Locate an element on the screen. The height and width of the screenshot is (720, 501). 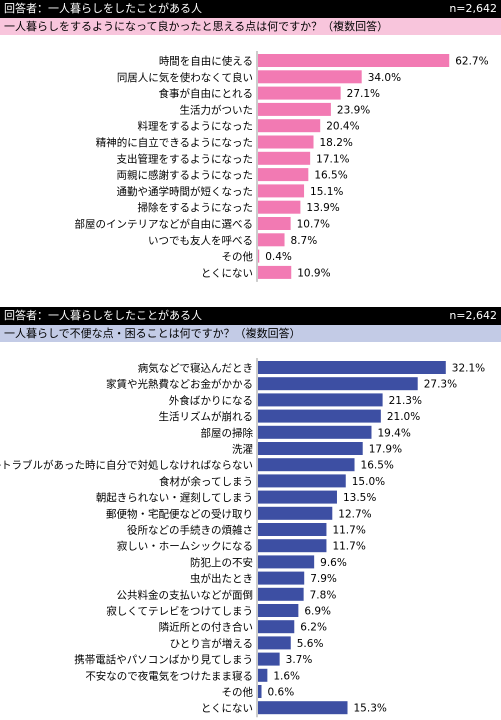
category-label: 部屋の掃除 is located at coordinates (227, 432).